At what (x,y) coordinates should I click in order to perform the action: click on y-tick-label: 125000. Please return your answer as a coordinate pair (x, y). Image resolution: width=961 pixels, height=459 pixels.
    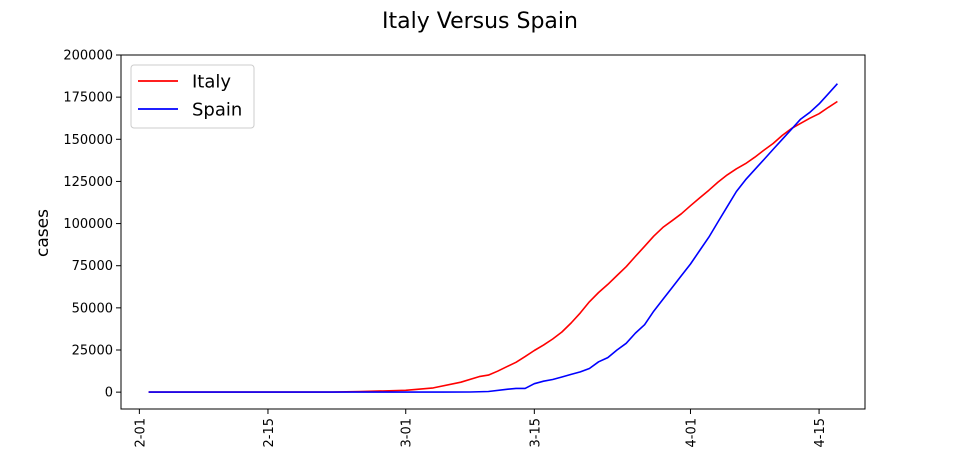
    Looking at the image, I should click on (88, 182).